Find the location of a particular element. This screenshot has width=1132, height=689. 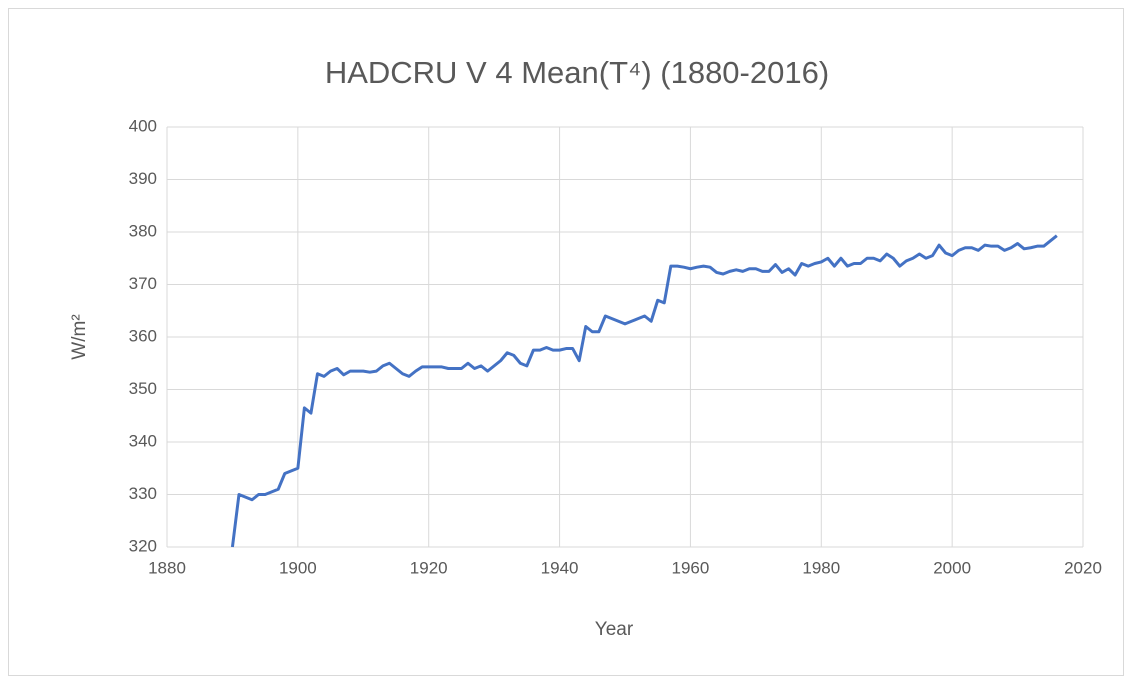

x-tick-label: 1900 is located at coordinates (298, 567).